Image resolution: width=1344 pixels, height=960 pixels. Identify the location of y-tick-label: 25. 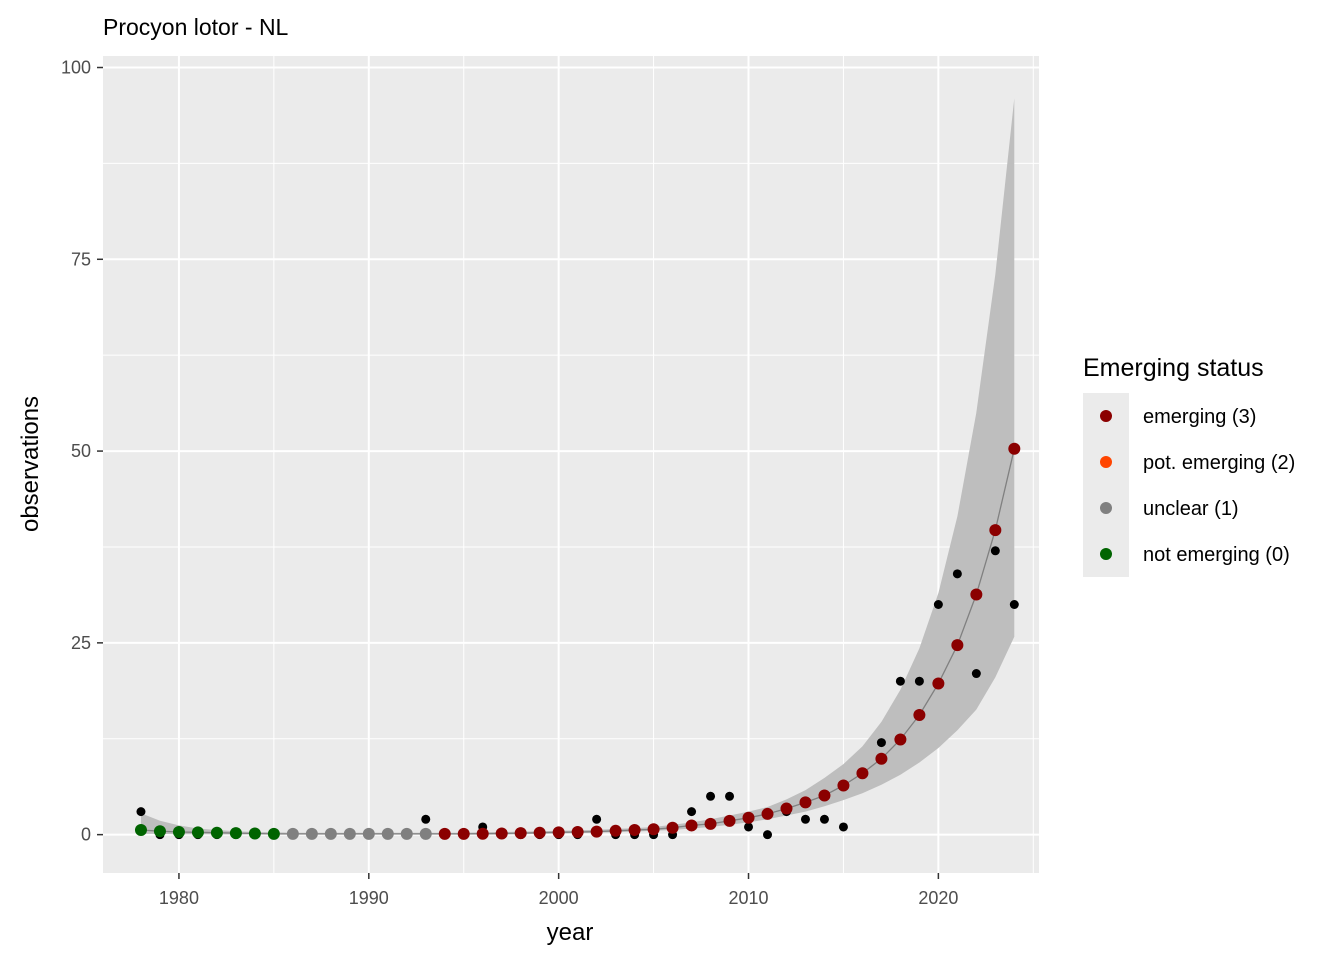
(81, 643).